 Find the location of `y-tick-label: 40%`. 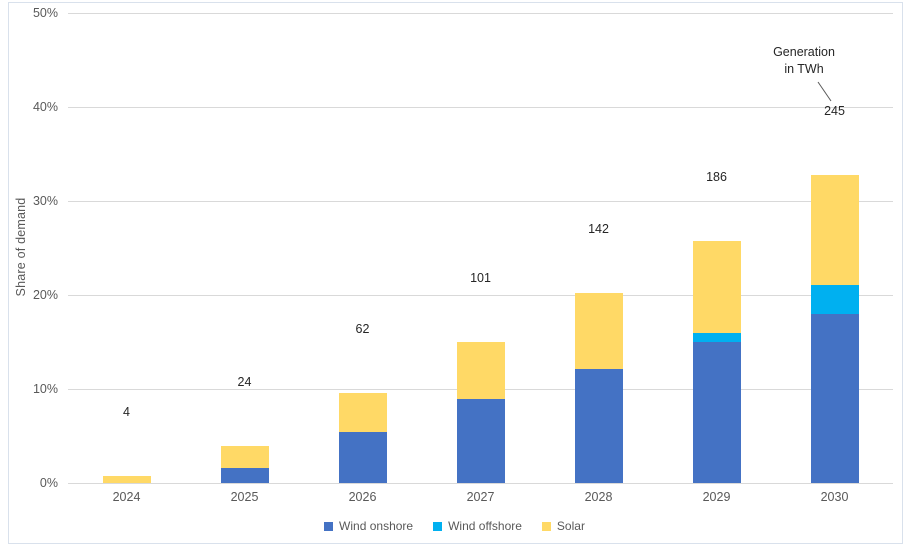

y-tick-label: 40% is located at coordinates (45, 107).